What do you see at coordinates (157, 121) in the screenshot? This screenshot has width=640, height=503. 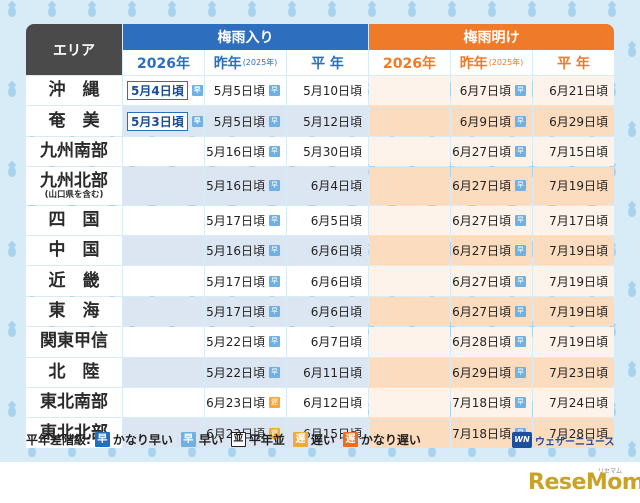 I see `iri-2026-cell-text: 5月3日頃` at bounding box center [157, 121].